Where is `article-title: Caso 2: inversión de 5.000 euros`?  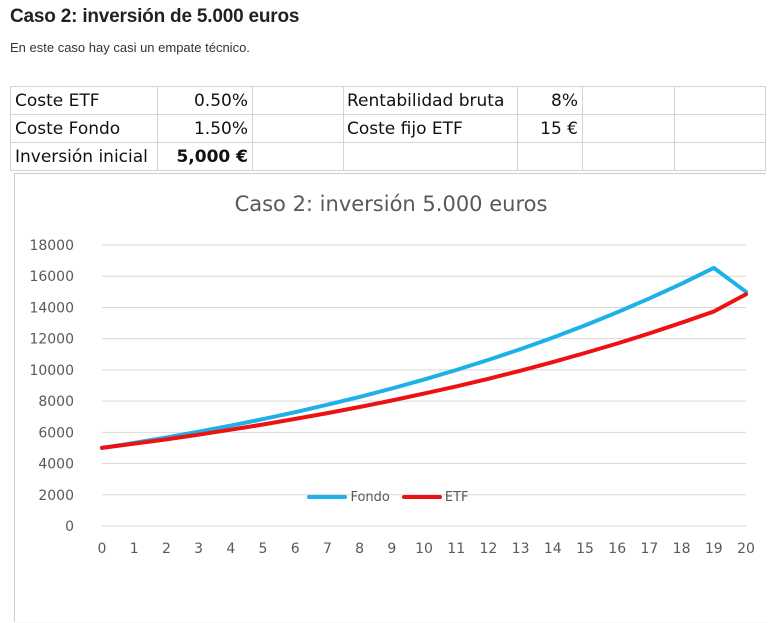 article-title: Caso 2: inversión de 5.000 euros is located at coordinates (155, 16).